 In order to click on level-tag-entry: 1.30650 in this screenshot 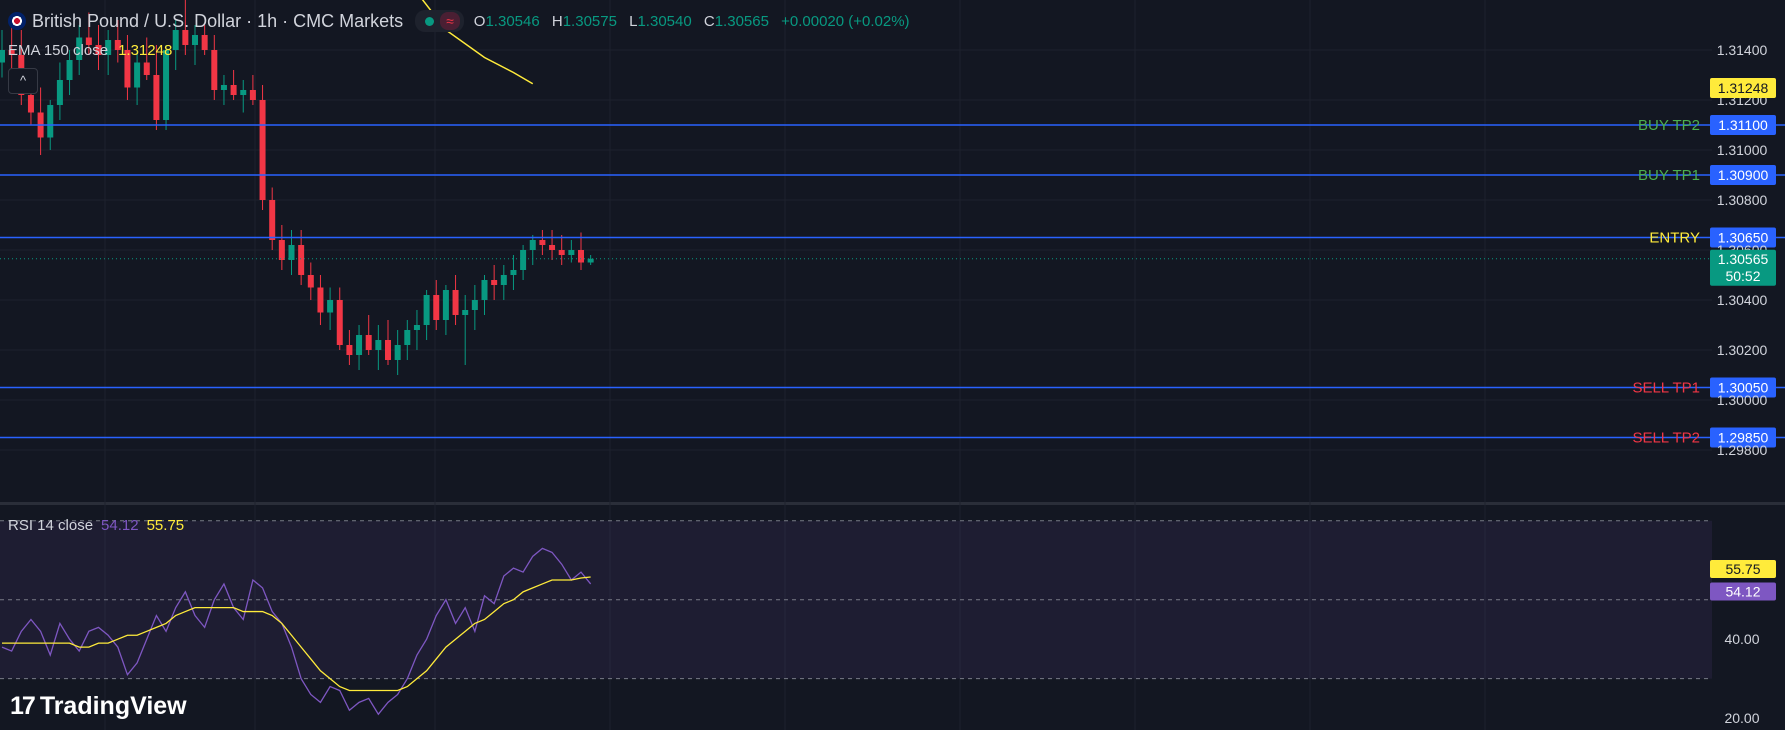, I will do `click(1743, 238)`.